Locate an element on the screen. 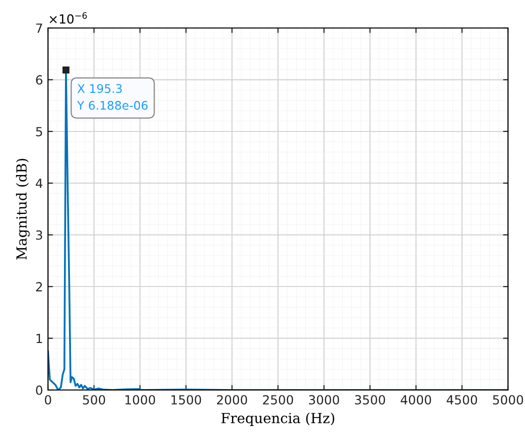 The height and width of the screenshot is (437, 525). x-tick-label: 3000 is located at coordinates (324, 400).